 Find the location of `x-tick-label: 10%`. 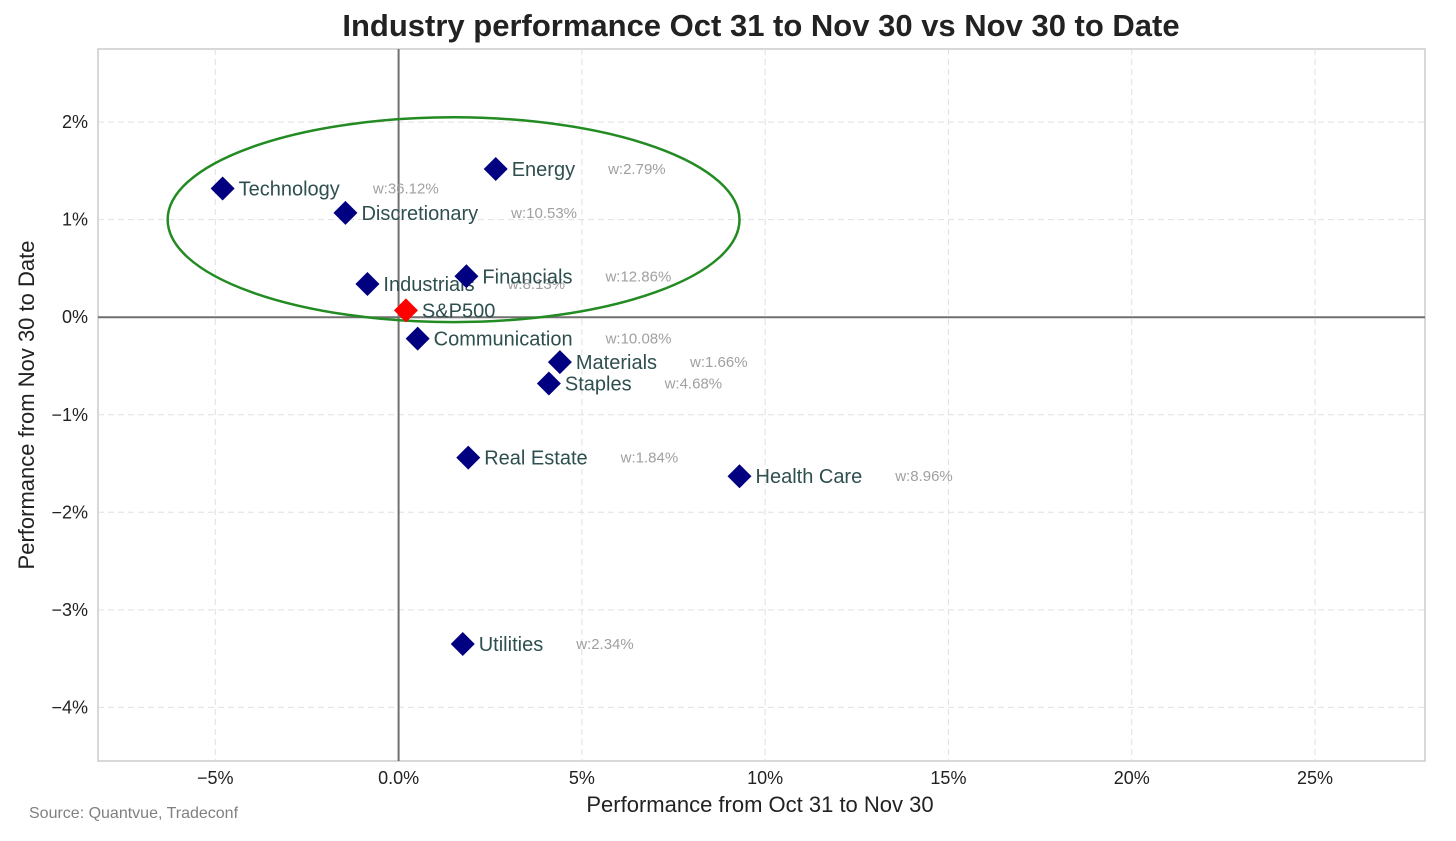

x-tick-label: 10% is located at coordinates (765, 778).